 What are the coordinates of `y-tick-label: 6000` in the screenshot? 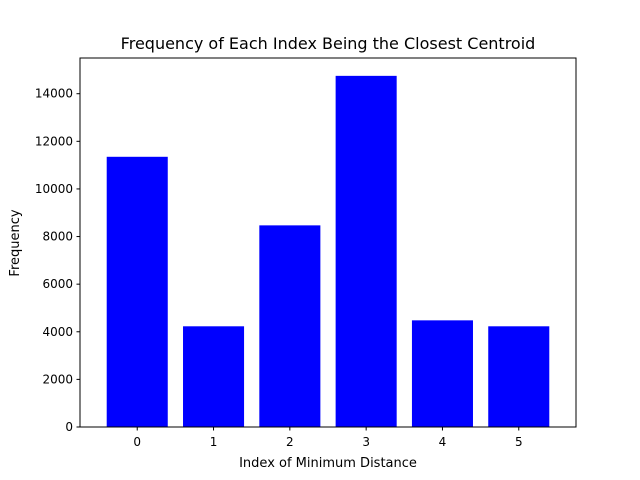 It's located at (57, 284).